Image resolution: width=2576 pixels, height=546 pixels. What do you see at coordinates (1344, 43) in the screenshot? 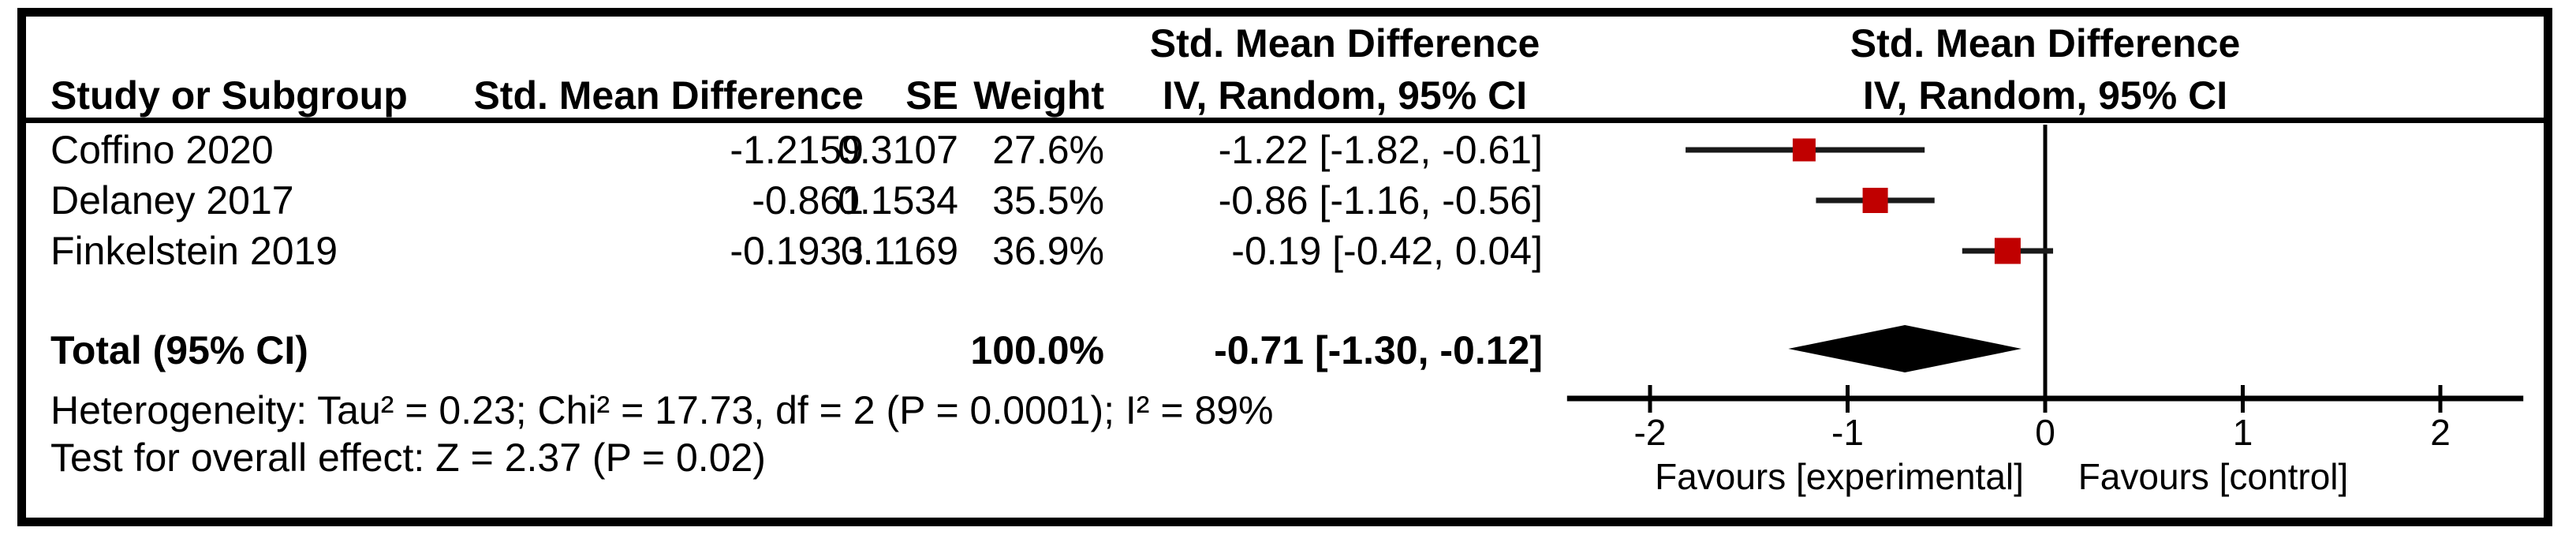
I see `column-header-effect-measure: Std. Mean Difference` at bounding box center [1344, 43].